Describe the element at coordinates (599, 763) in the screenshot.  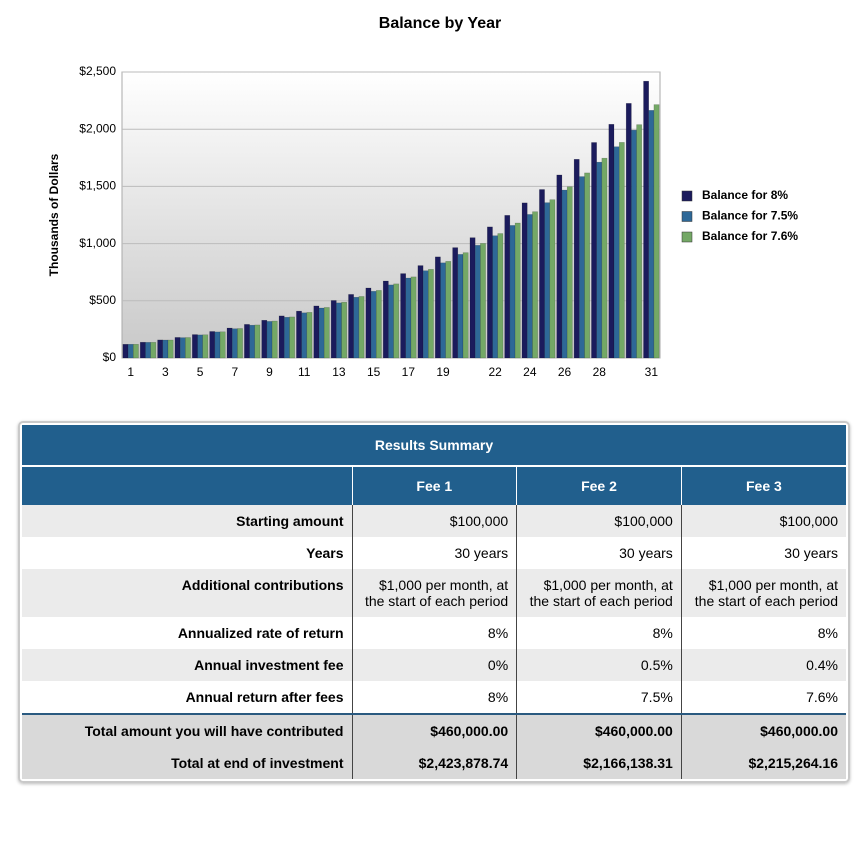
I see `total-cell: $2,166,138.31` at that location.